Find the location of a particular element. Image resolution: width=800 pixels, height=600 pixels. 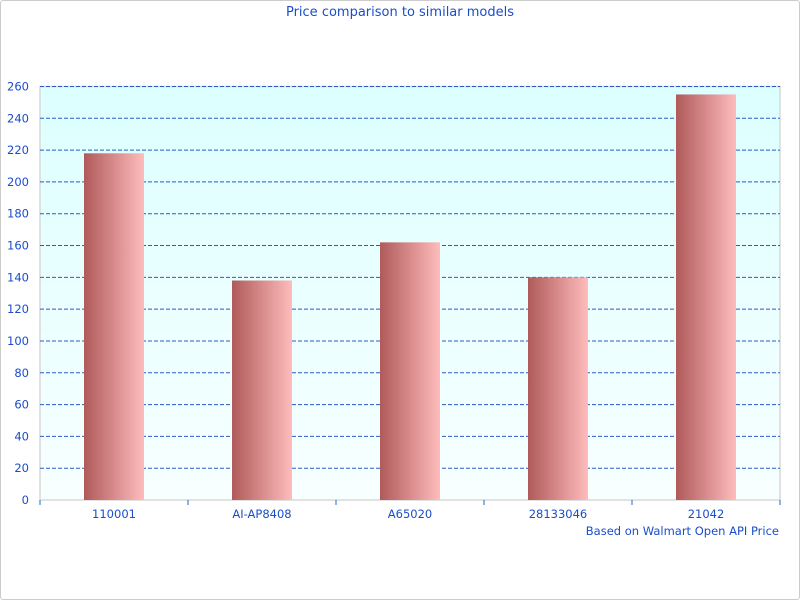

y-tick-label: 240 is located at coordinates (18, 118).